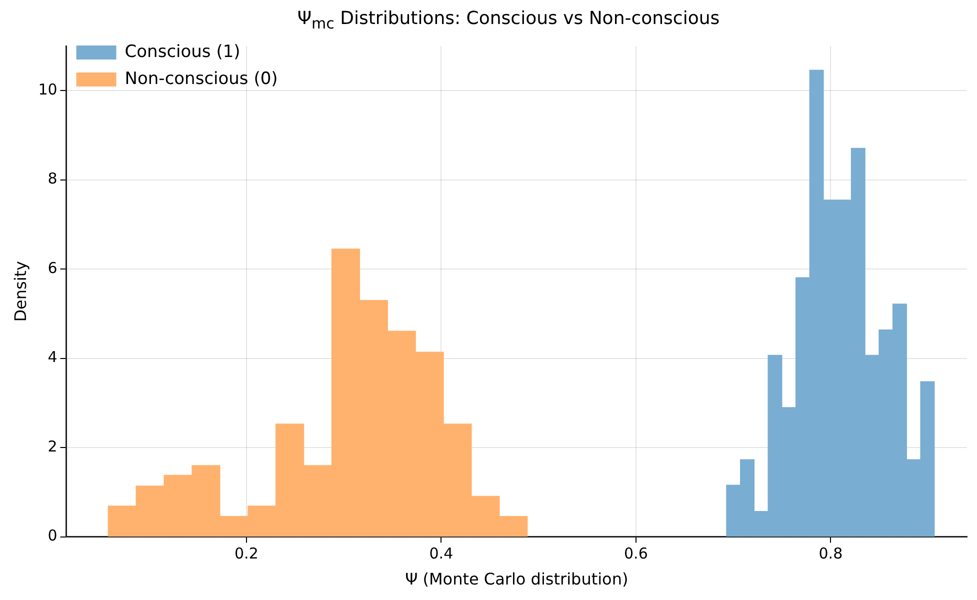 The height and width of the screenshot is (600, 977). What do you see at coordinates (48, 89) in the screenshot?
I see `y-tick-label: 10` at bounding box center [48, 89].